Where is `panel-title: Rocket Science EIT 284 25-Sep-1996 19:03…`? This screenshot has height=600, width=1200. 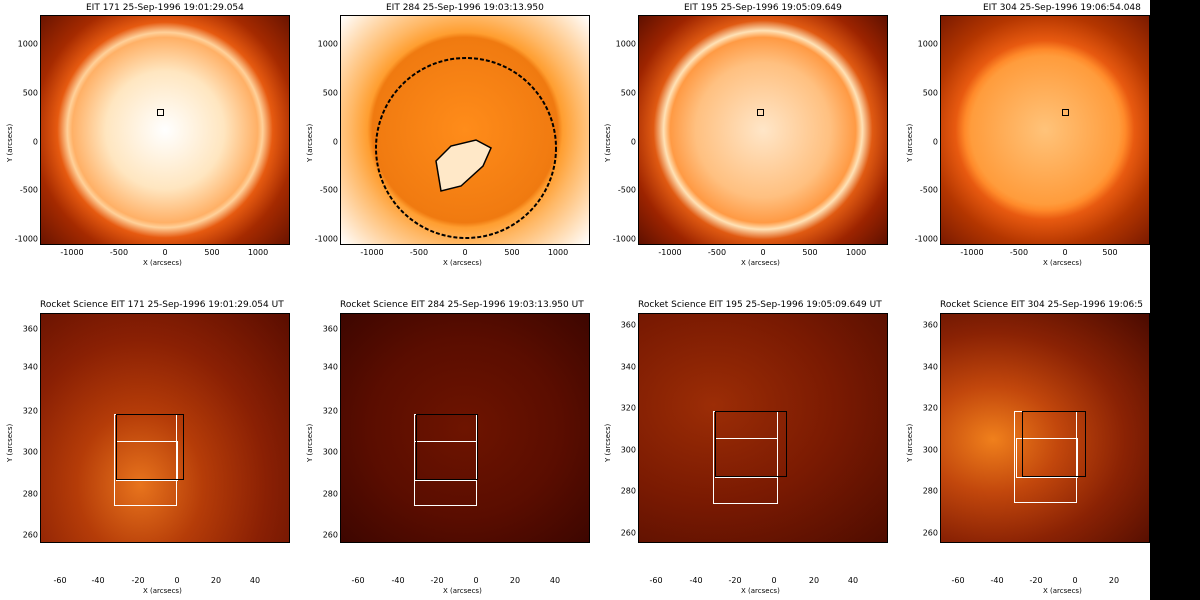 panel-title: Rocket Science EIT 284 25-Sep-1996 19:03… is located at coordinates (462, 305).